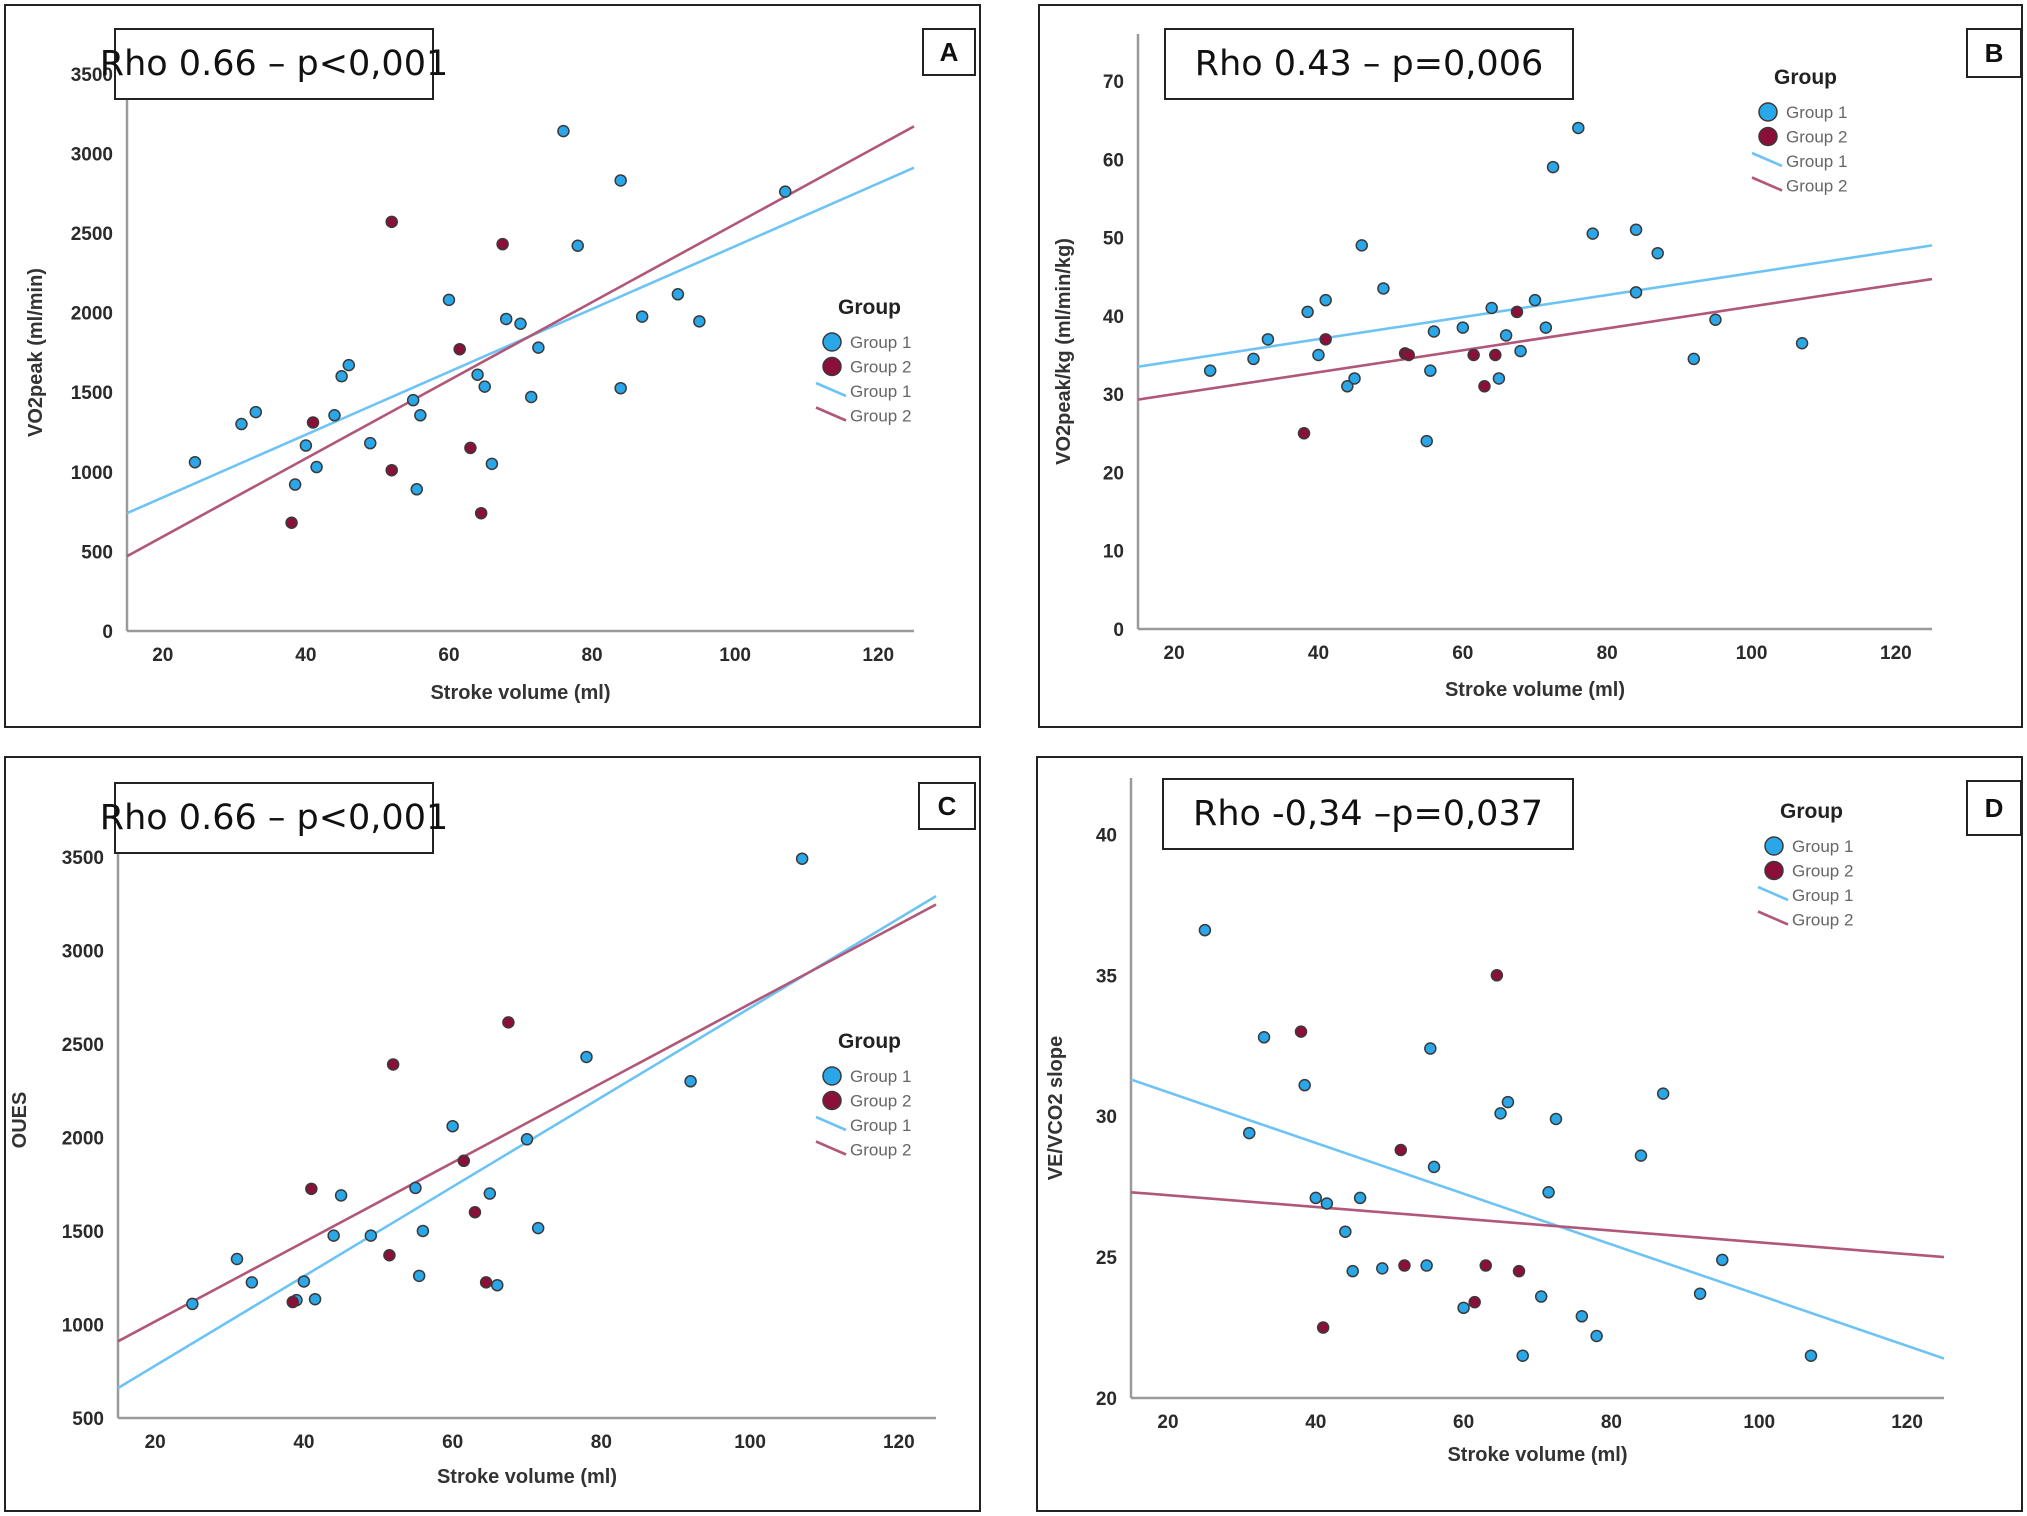 The width and height of the screenshot is (2027, 1516). What do you see at coordinates (83, 951) in the screenshot?
I see `y-tick-label: 3000` at bounding box center [83, 951].